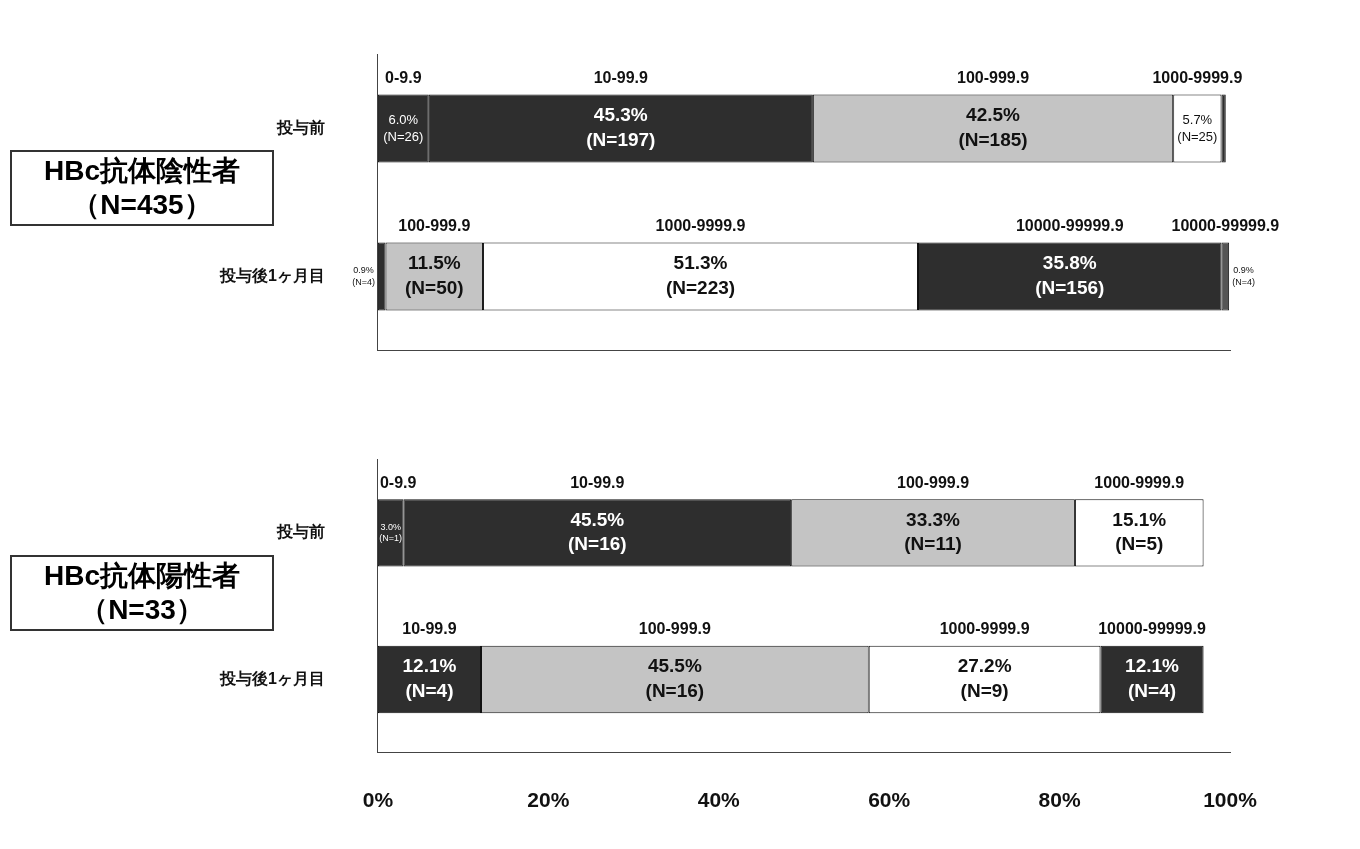  Describe the element at coordinates (1059, 800) in the screenshot. I see `x-tick-label: 80%` at that location.